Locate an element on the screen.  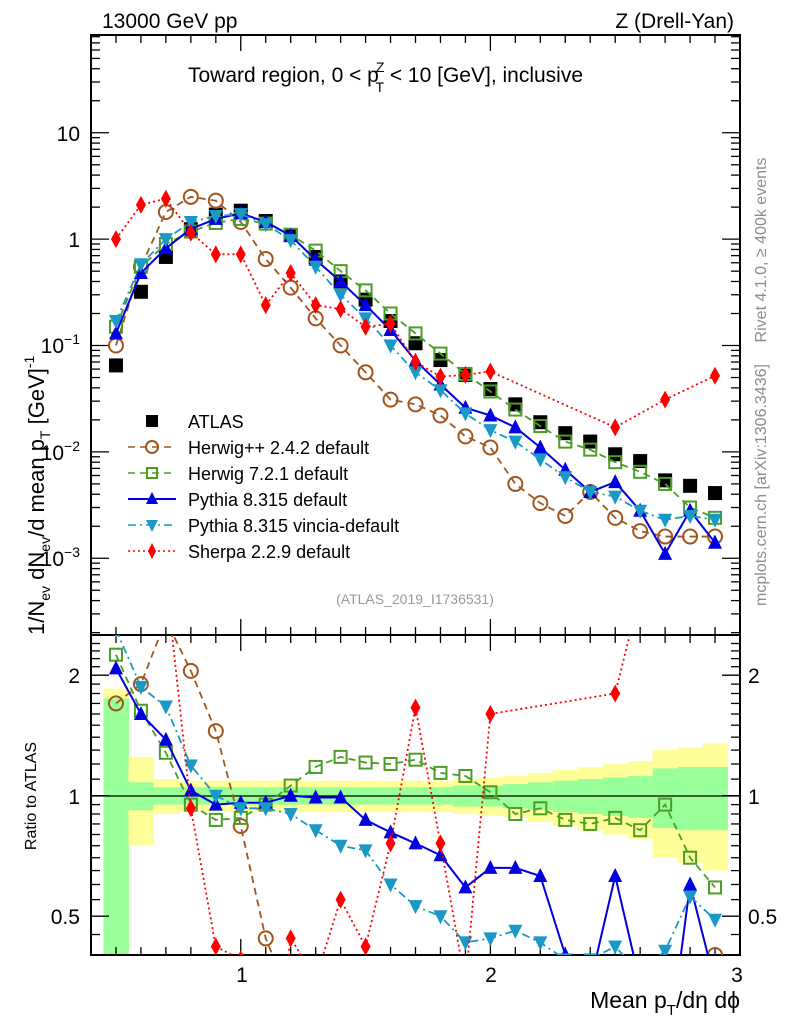
legend-item-pythia-8-315-vincia-default: Pythia 8.315 vincia-default is located at coordinates (263, 526).